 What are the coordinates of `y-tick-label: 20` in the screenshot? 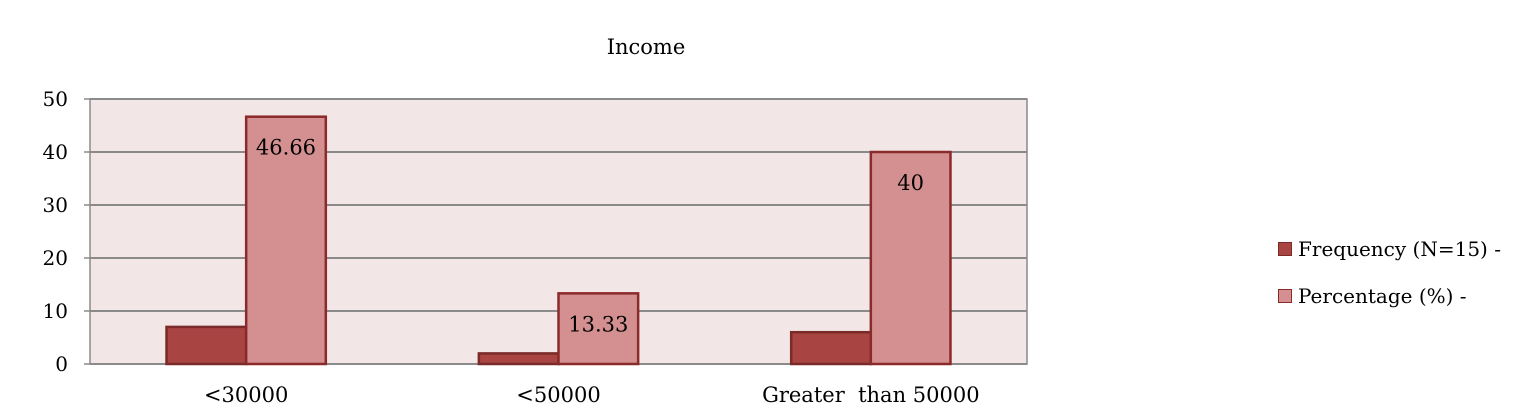 It's located at (55, 258).